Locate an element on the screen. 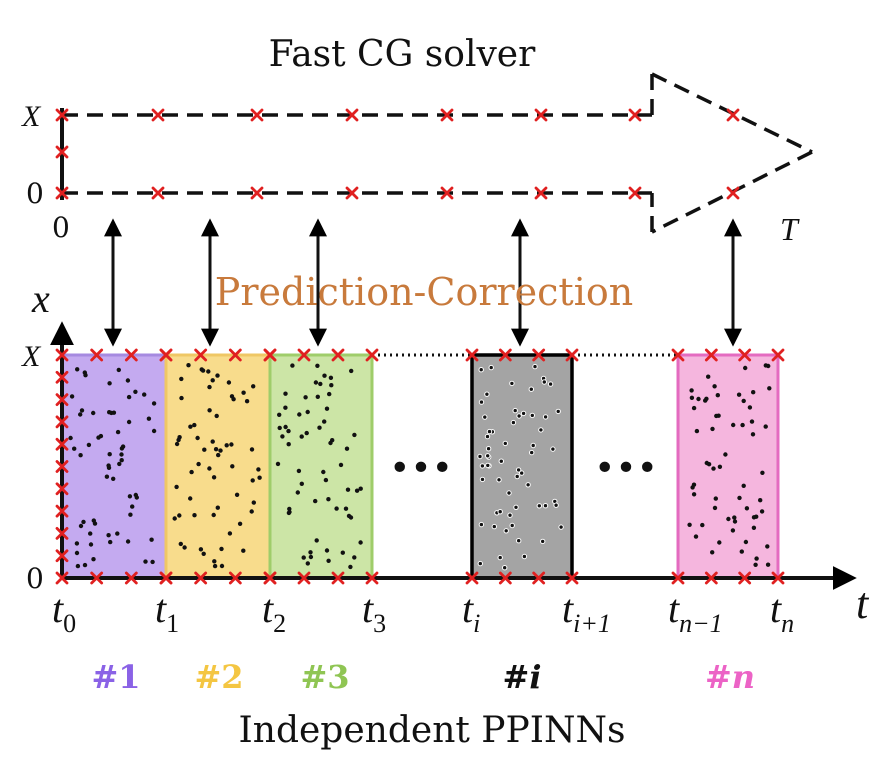  independent-ppinns-label: Independent PPINNs is located at coordinates (432, 730).